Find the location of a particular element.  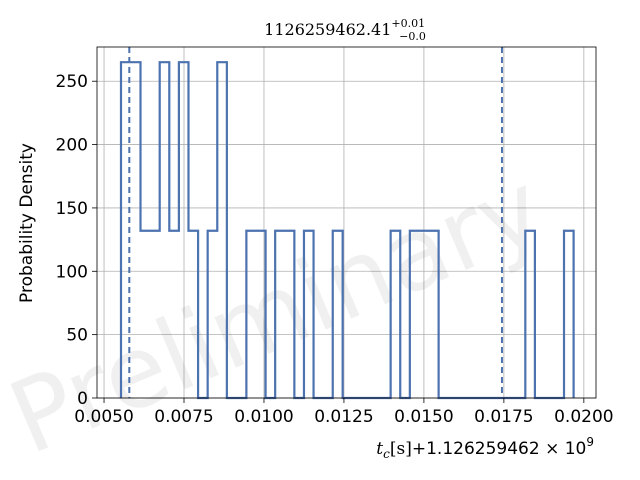

x-tick-label: 0.0200 is located at coordinates (583, 417).